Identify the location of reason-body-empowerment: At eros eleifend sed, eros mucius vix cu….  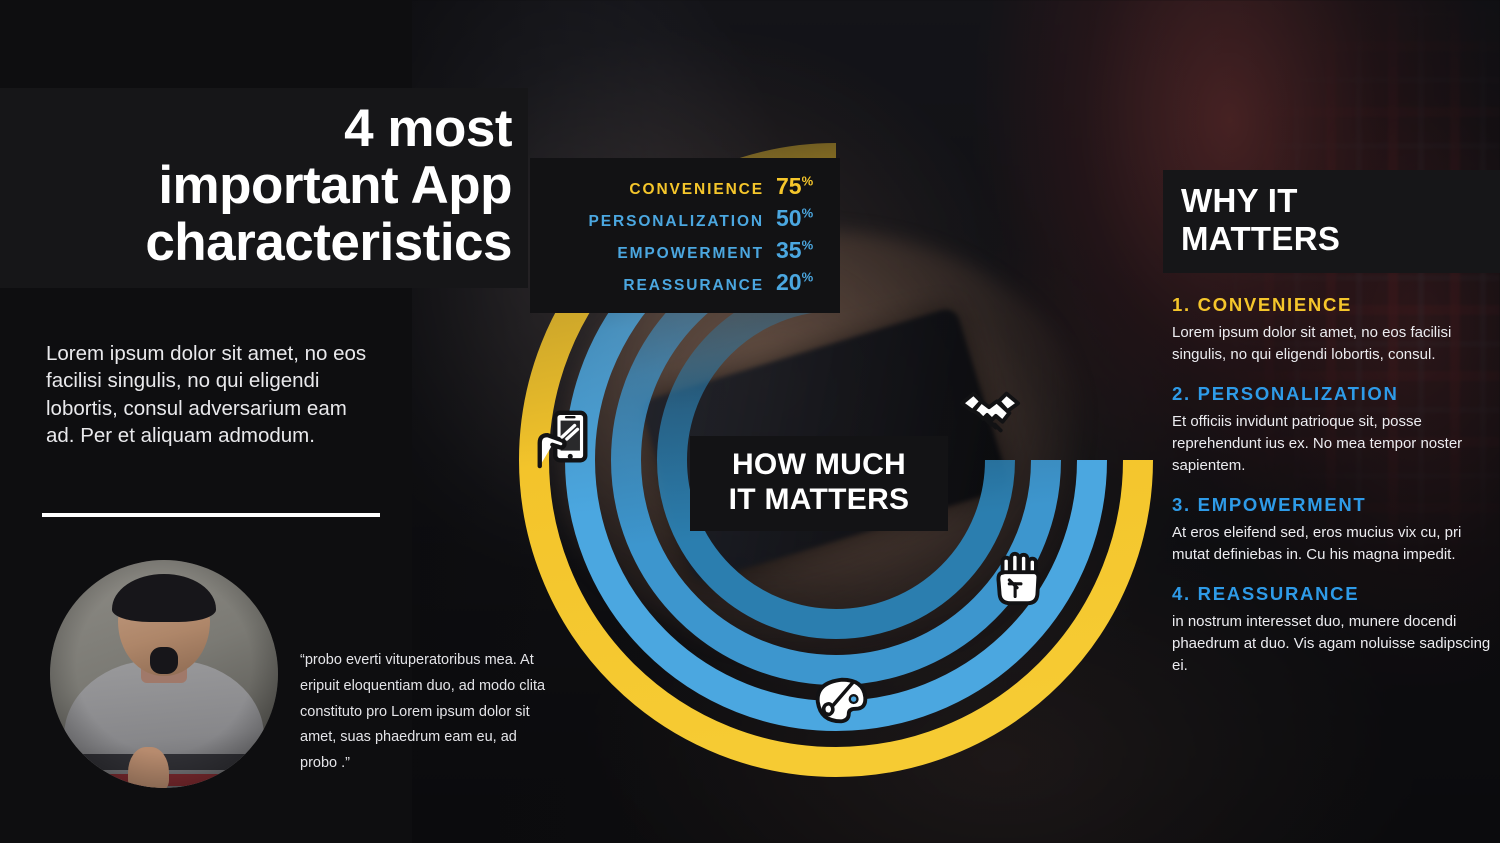
(1317, 544).